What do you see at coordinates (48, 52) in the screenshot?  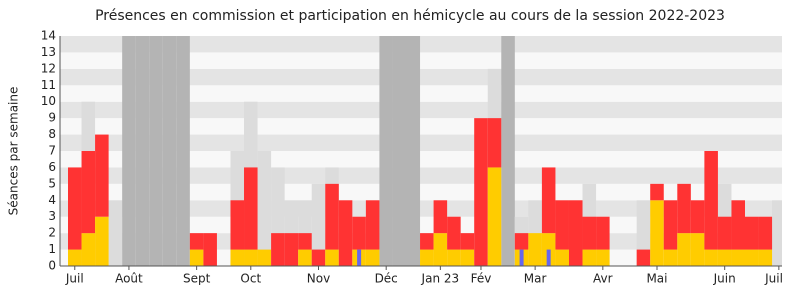 I see `y-tick-label: 13` at bounding box center [48, 52].